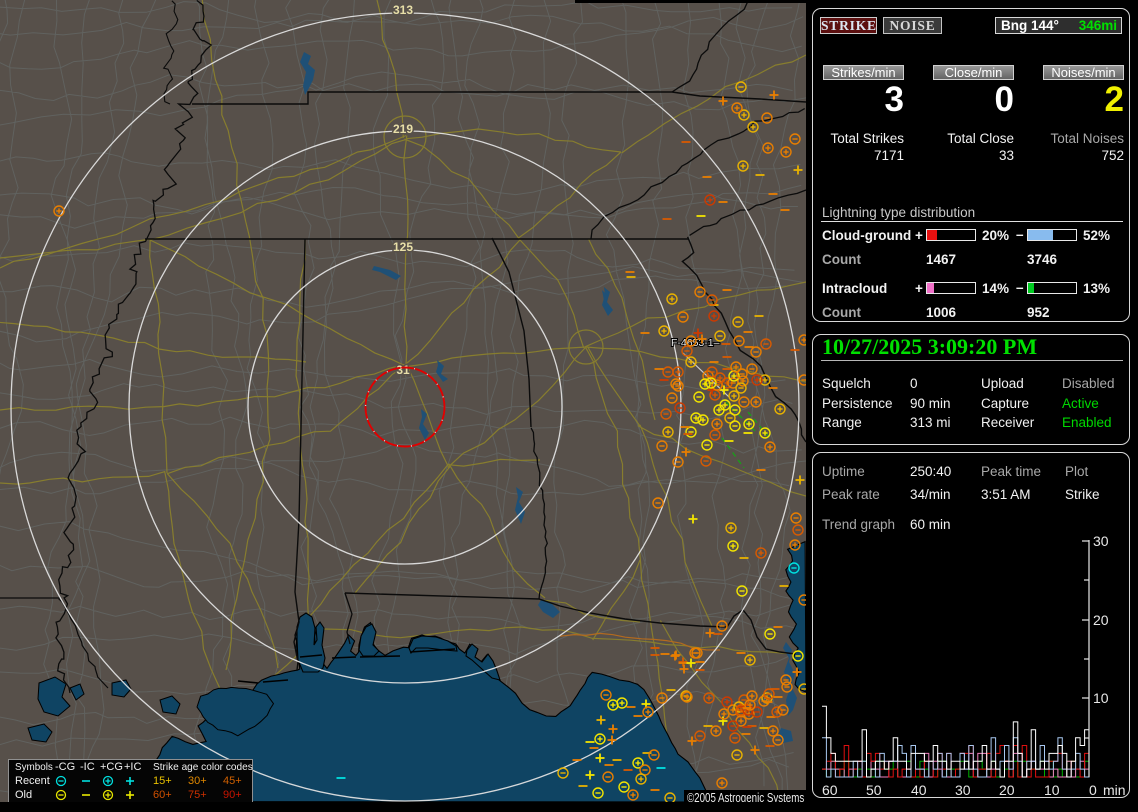 This screenshot has height=812, width=1138. Describe the element at coordinates (1101, 698) in the screenshot. I see `svg-text: 10` at that location.